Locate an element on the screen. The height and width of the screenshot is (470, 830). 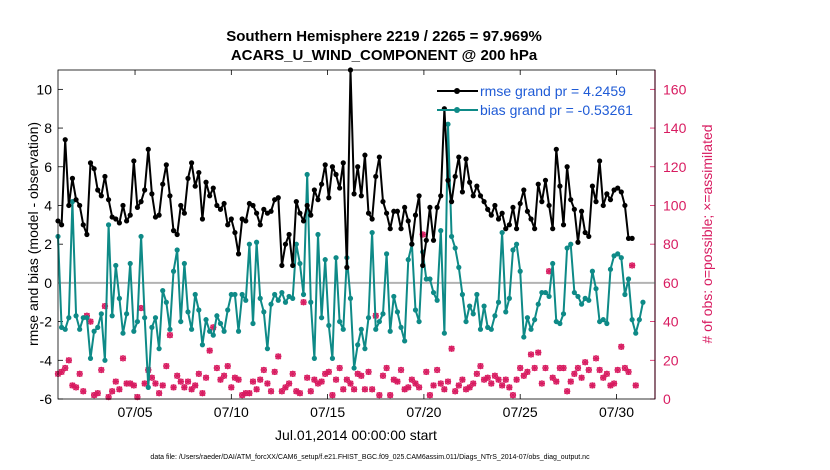
left-y-tick-label: 2 is located at coordinates (48, 244).